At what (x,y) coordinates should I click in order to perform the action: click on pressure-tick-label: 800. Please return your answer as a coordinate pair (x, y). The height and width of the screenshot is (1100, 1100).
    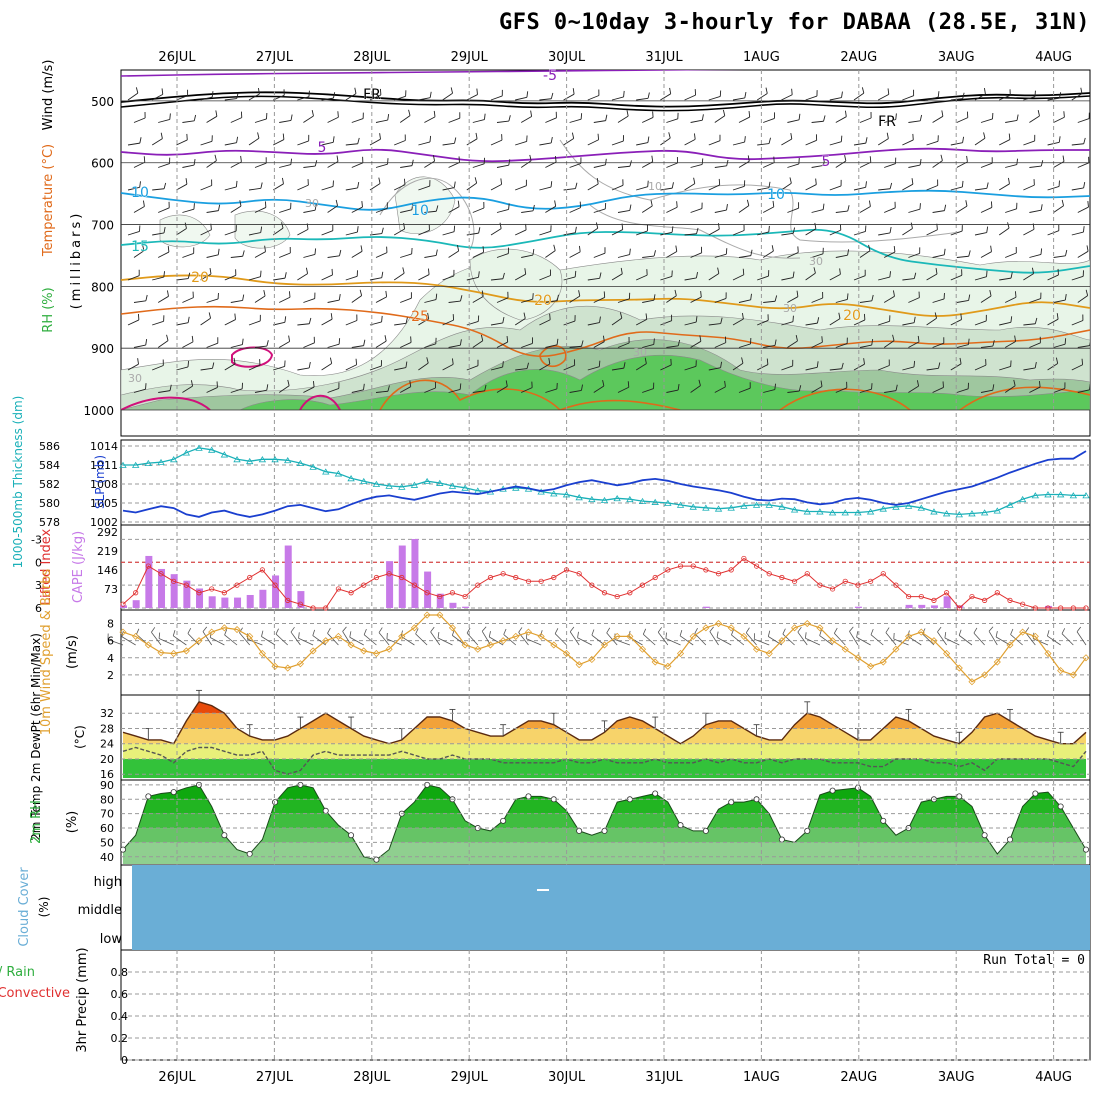
    Looking at the image, I should click on (102, 287).